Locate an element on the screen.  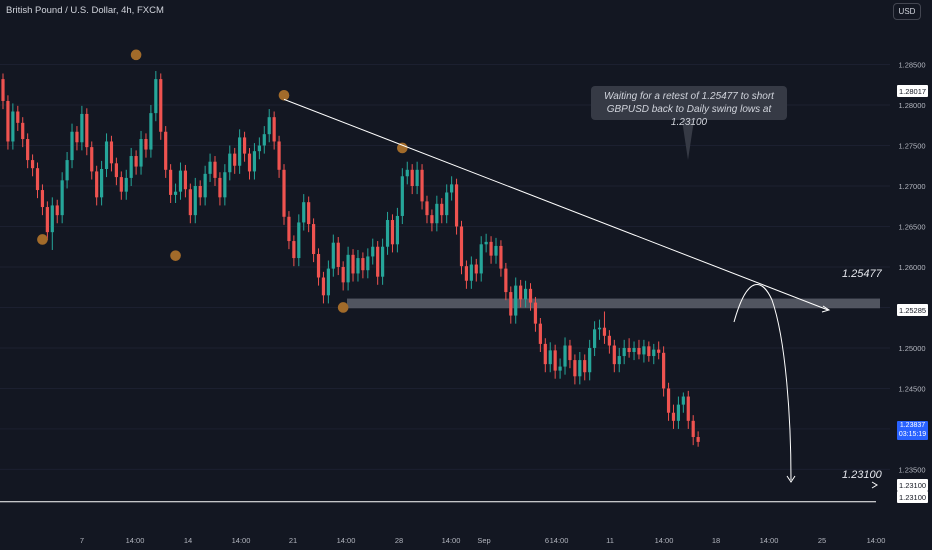
trade-note-line-1: Waiting for a retest of 1.25477 to short is located at coordinates (689, 96).